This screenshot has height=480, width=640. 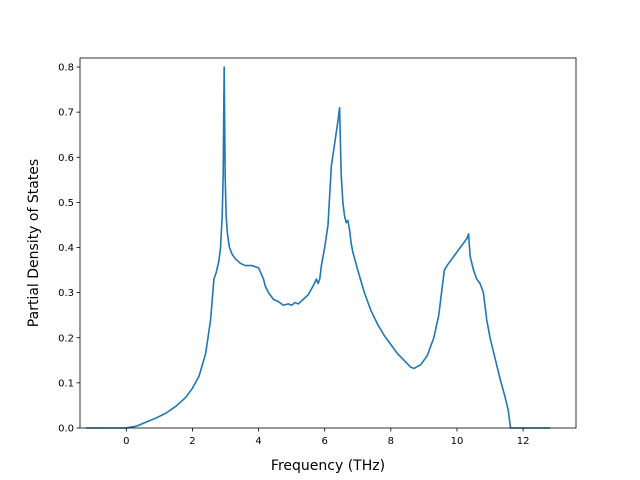 I want to click on y-tick-label: 0.8, so click(x=66, y=68).